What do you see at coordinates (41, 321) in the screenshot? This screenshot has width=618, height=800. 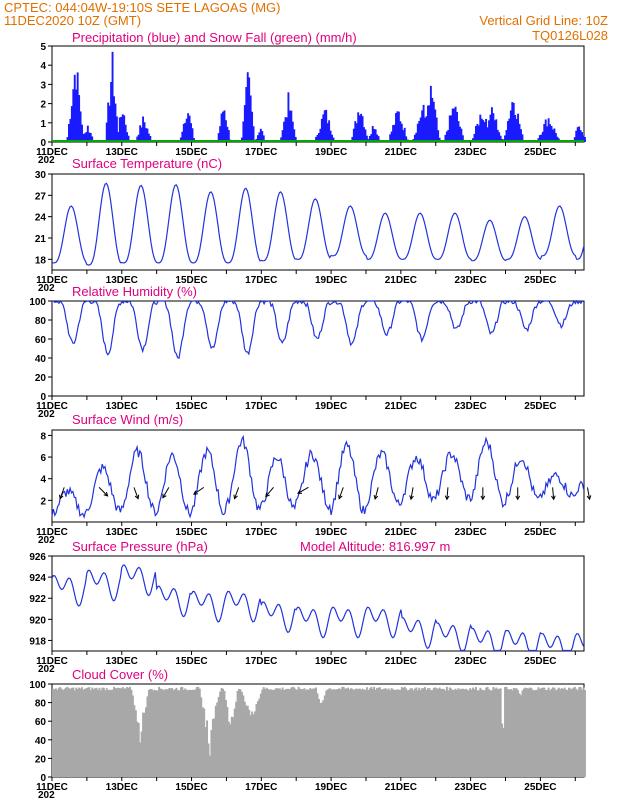 I see `rh-ytick-label: 80` at bounding box center [41, 321].